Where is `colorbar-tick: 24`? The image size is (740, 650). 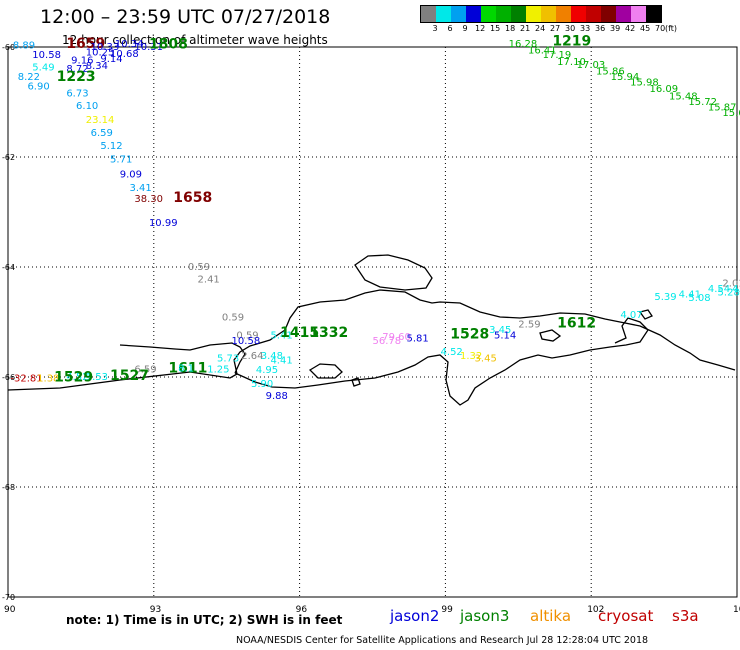 colorbar-tick: 24 is located at coordinates (540, 28).